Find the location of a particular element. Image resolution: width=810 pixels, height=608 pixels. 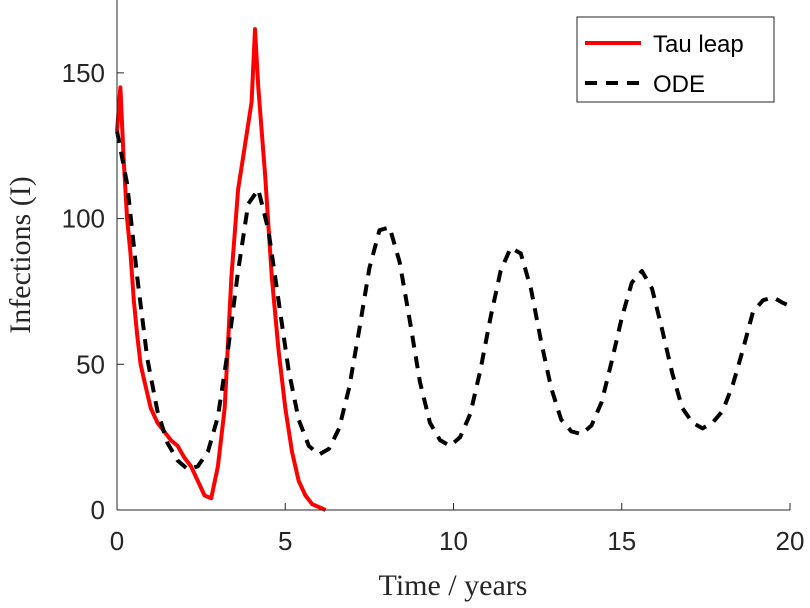

legend-box is located at coordinates (675, 59).